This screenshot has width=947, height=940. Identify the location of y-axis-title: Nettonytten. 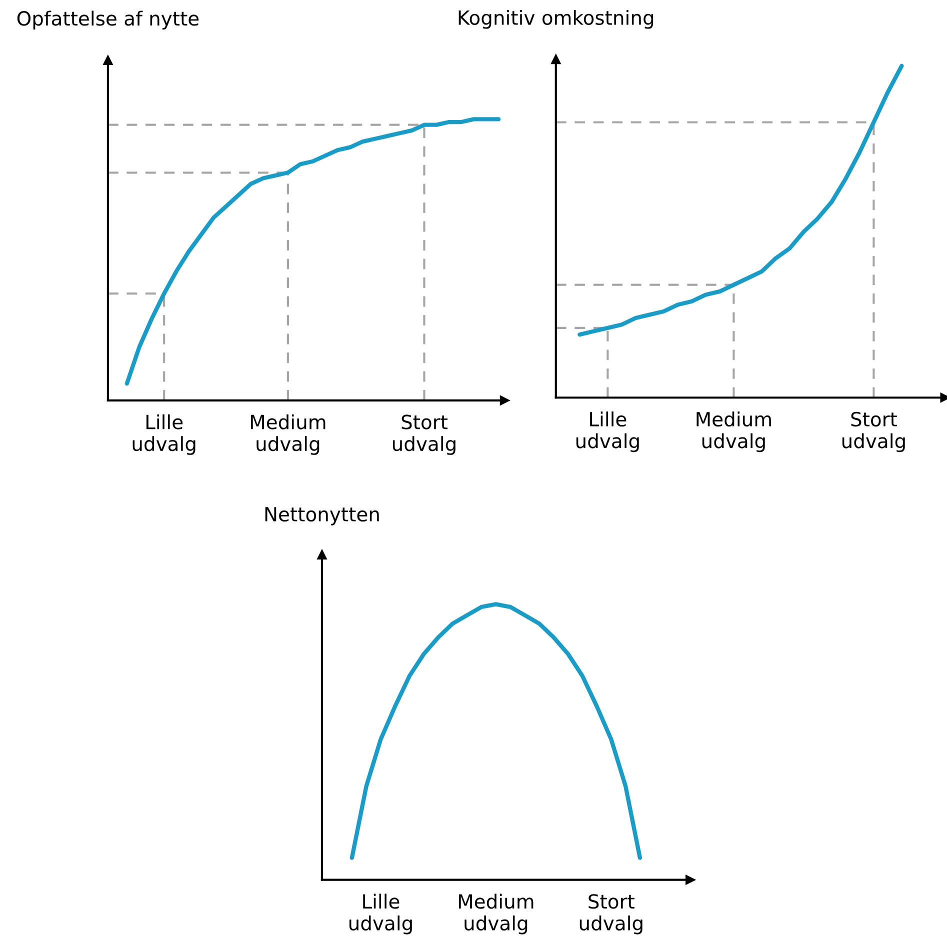
(322, 516).